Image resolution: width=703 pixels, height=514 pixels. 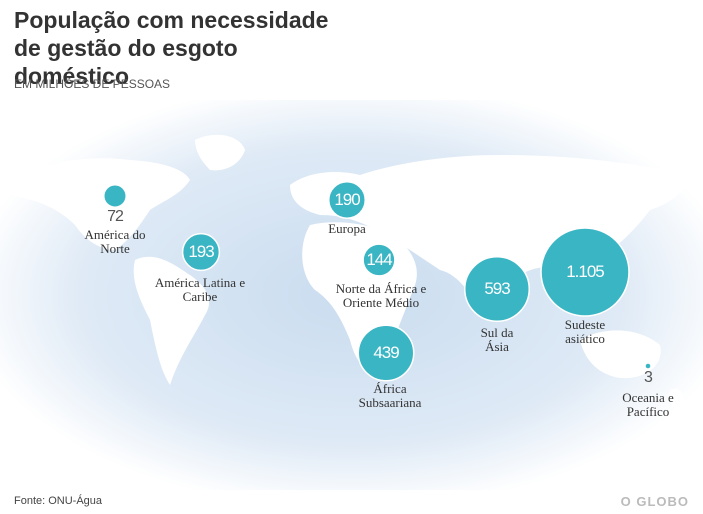 I want to click on value-label: 3, so click(x=648, y=378).